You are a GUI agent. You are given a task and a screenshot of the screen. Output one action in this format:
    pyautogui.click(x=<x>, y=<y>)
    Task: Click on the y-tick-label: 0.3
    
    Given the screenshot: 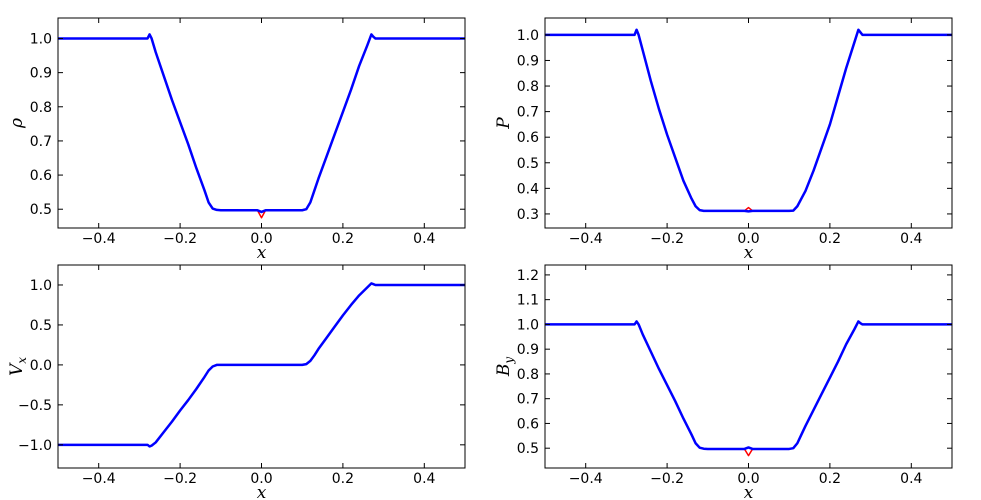 What is the action you would take?
    pyautogui.click(x=528, y=215)
    